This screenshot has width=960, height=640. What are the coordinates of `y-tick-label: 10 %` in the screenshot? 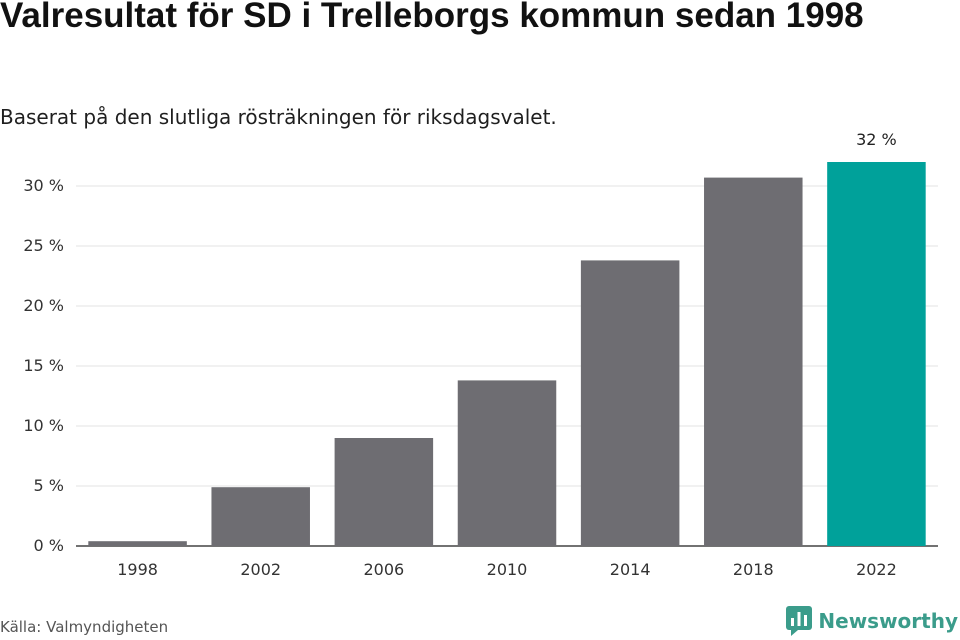 It's located at (43, 425).